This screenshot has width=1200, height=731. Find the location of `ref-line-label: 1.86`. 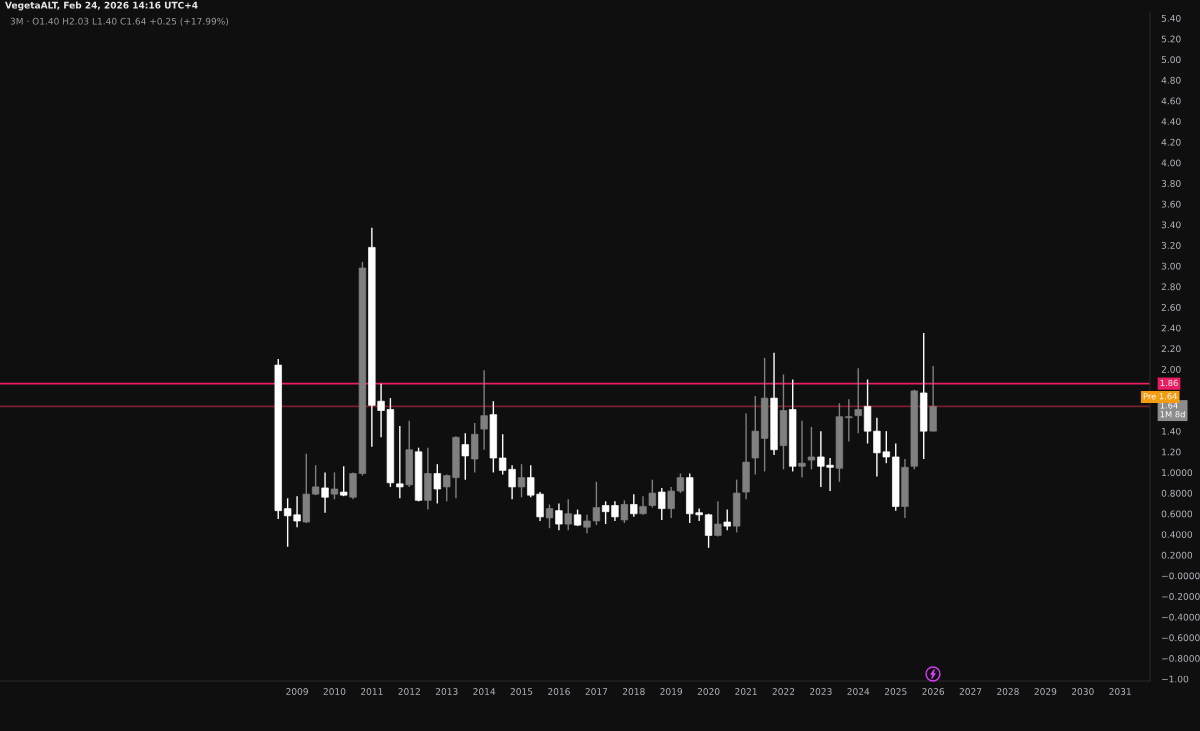

ref-line-label: 1.86 is located at coordinates (1169, 383).